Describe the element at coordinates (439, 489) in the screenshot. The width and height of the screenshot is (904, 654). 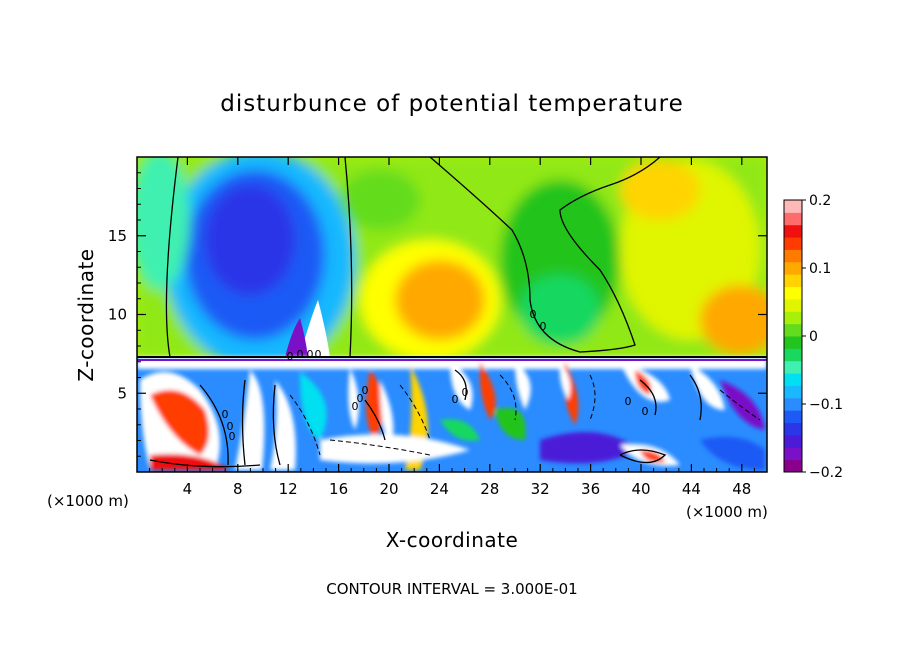
I see `x-tick-label: 24` at that location.